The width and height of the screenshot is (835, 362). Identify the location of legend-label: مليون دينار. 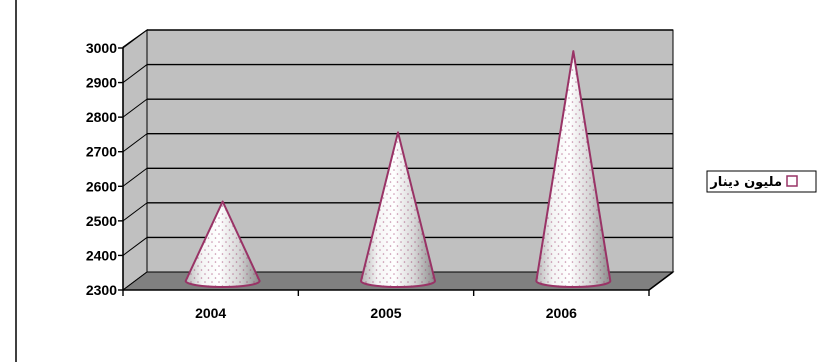
(745, 182).